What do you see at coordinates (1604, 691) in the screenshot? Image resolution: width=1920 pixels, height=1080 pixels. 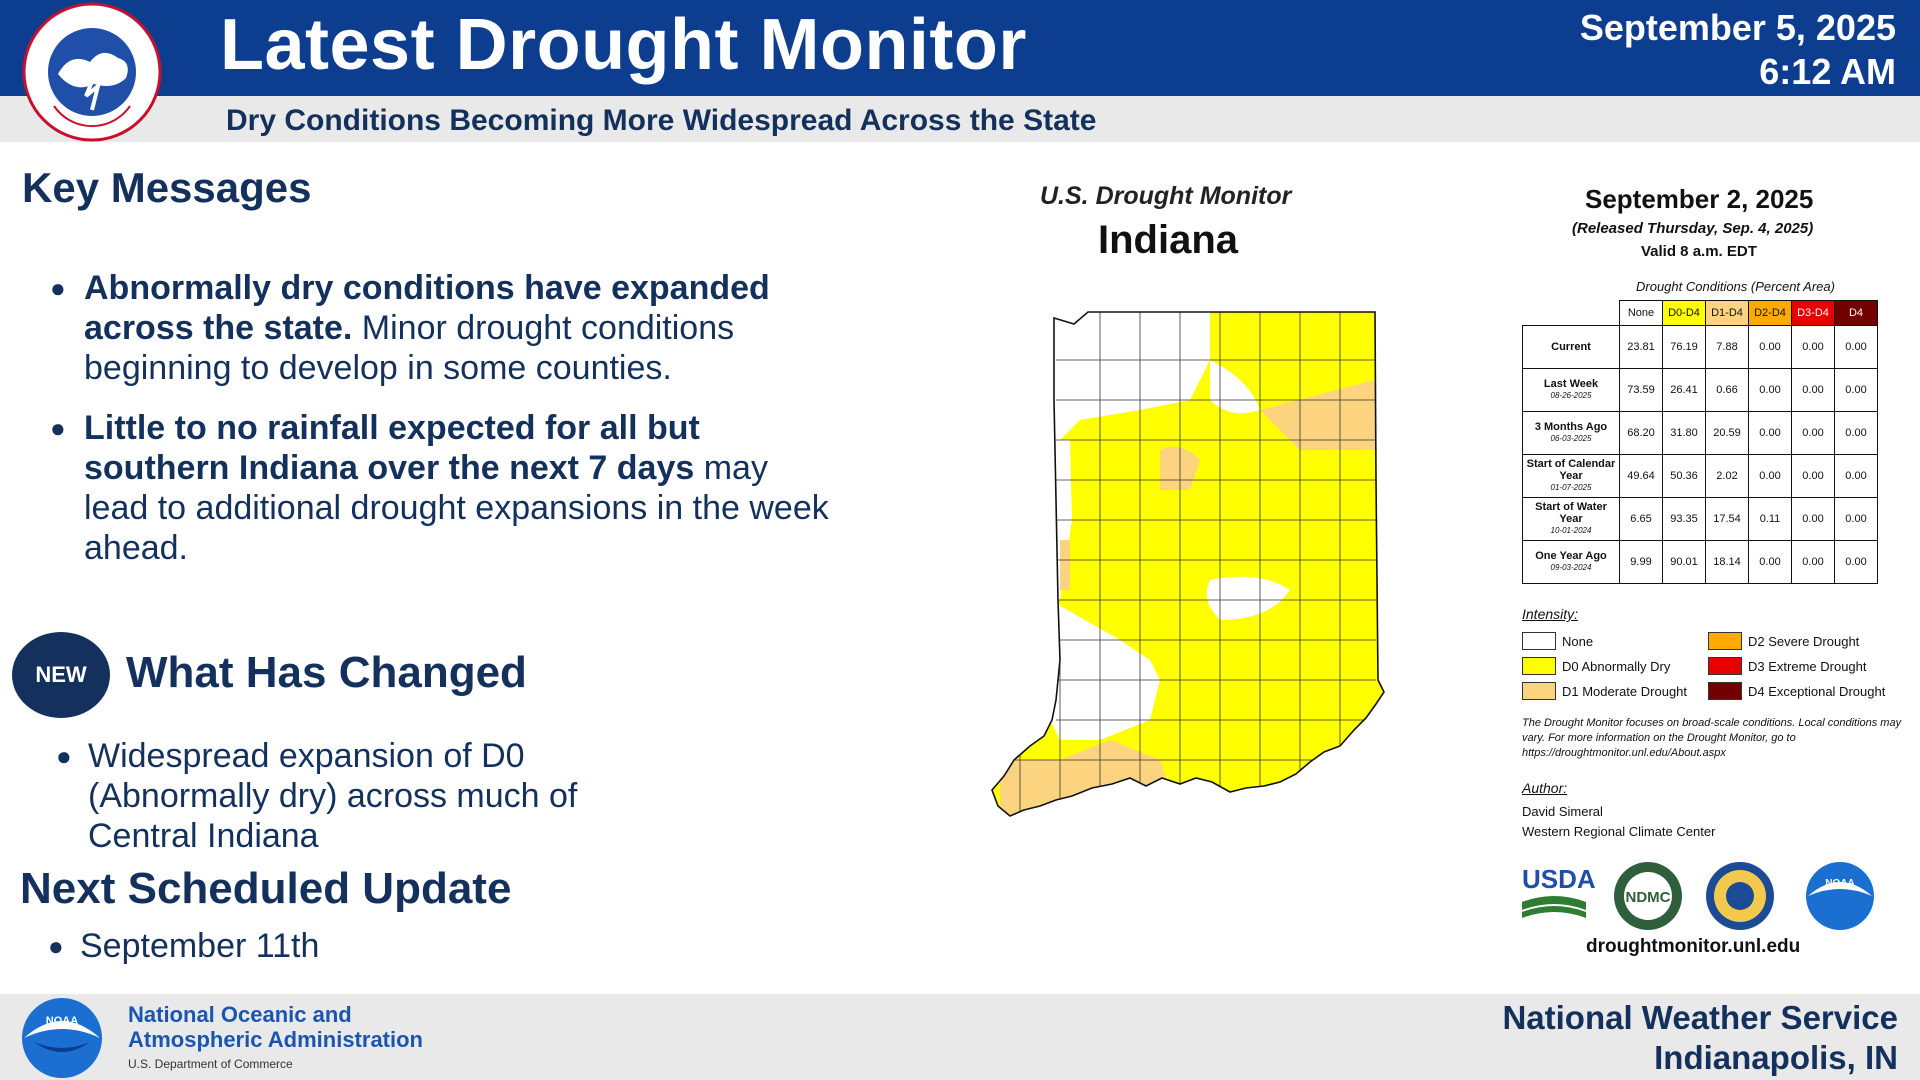 I see `legend-item: D1 Moderate Drought` at bounding box center [1604, 691].